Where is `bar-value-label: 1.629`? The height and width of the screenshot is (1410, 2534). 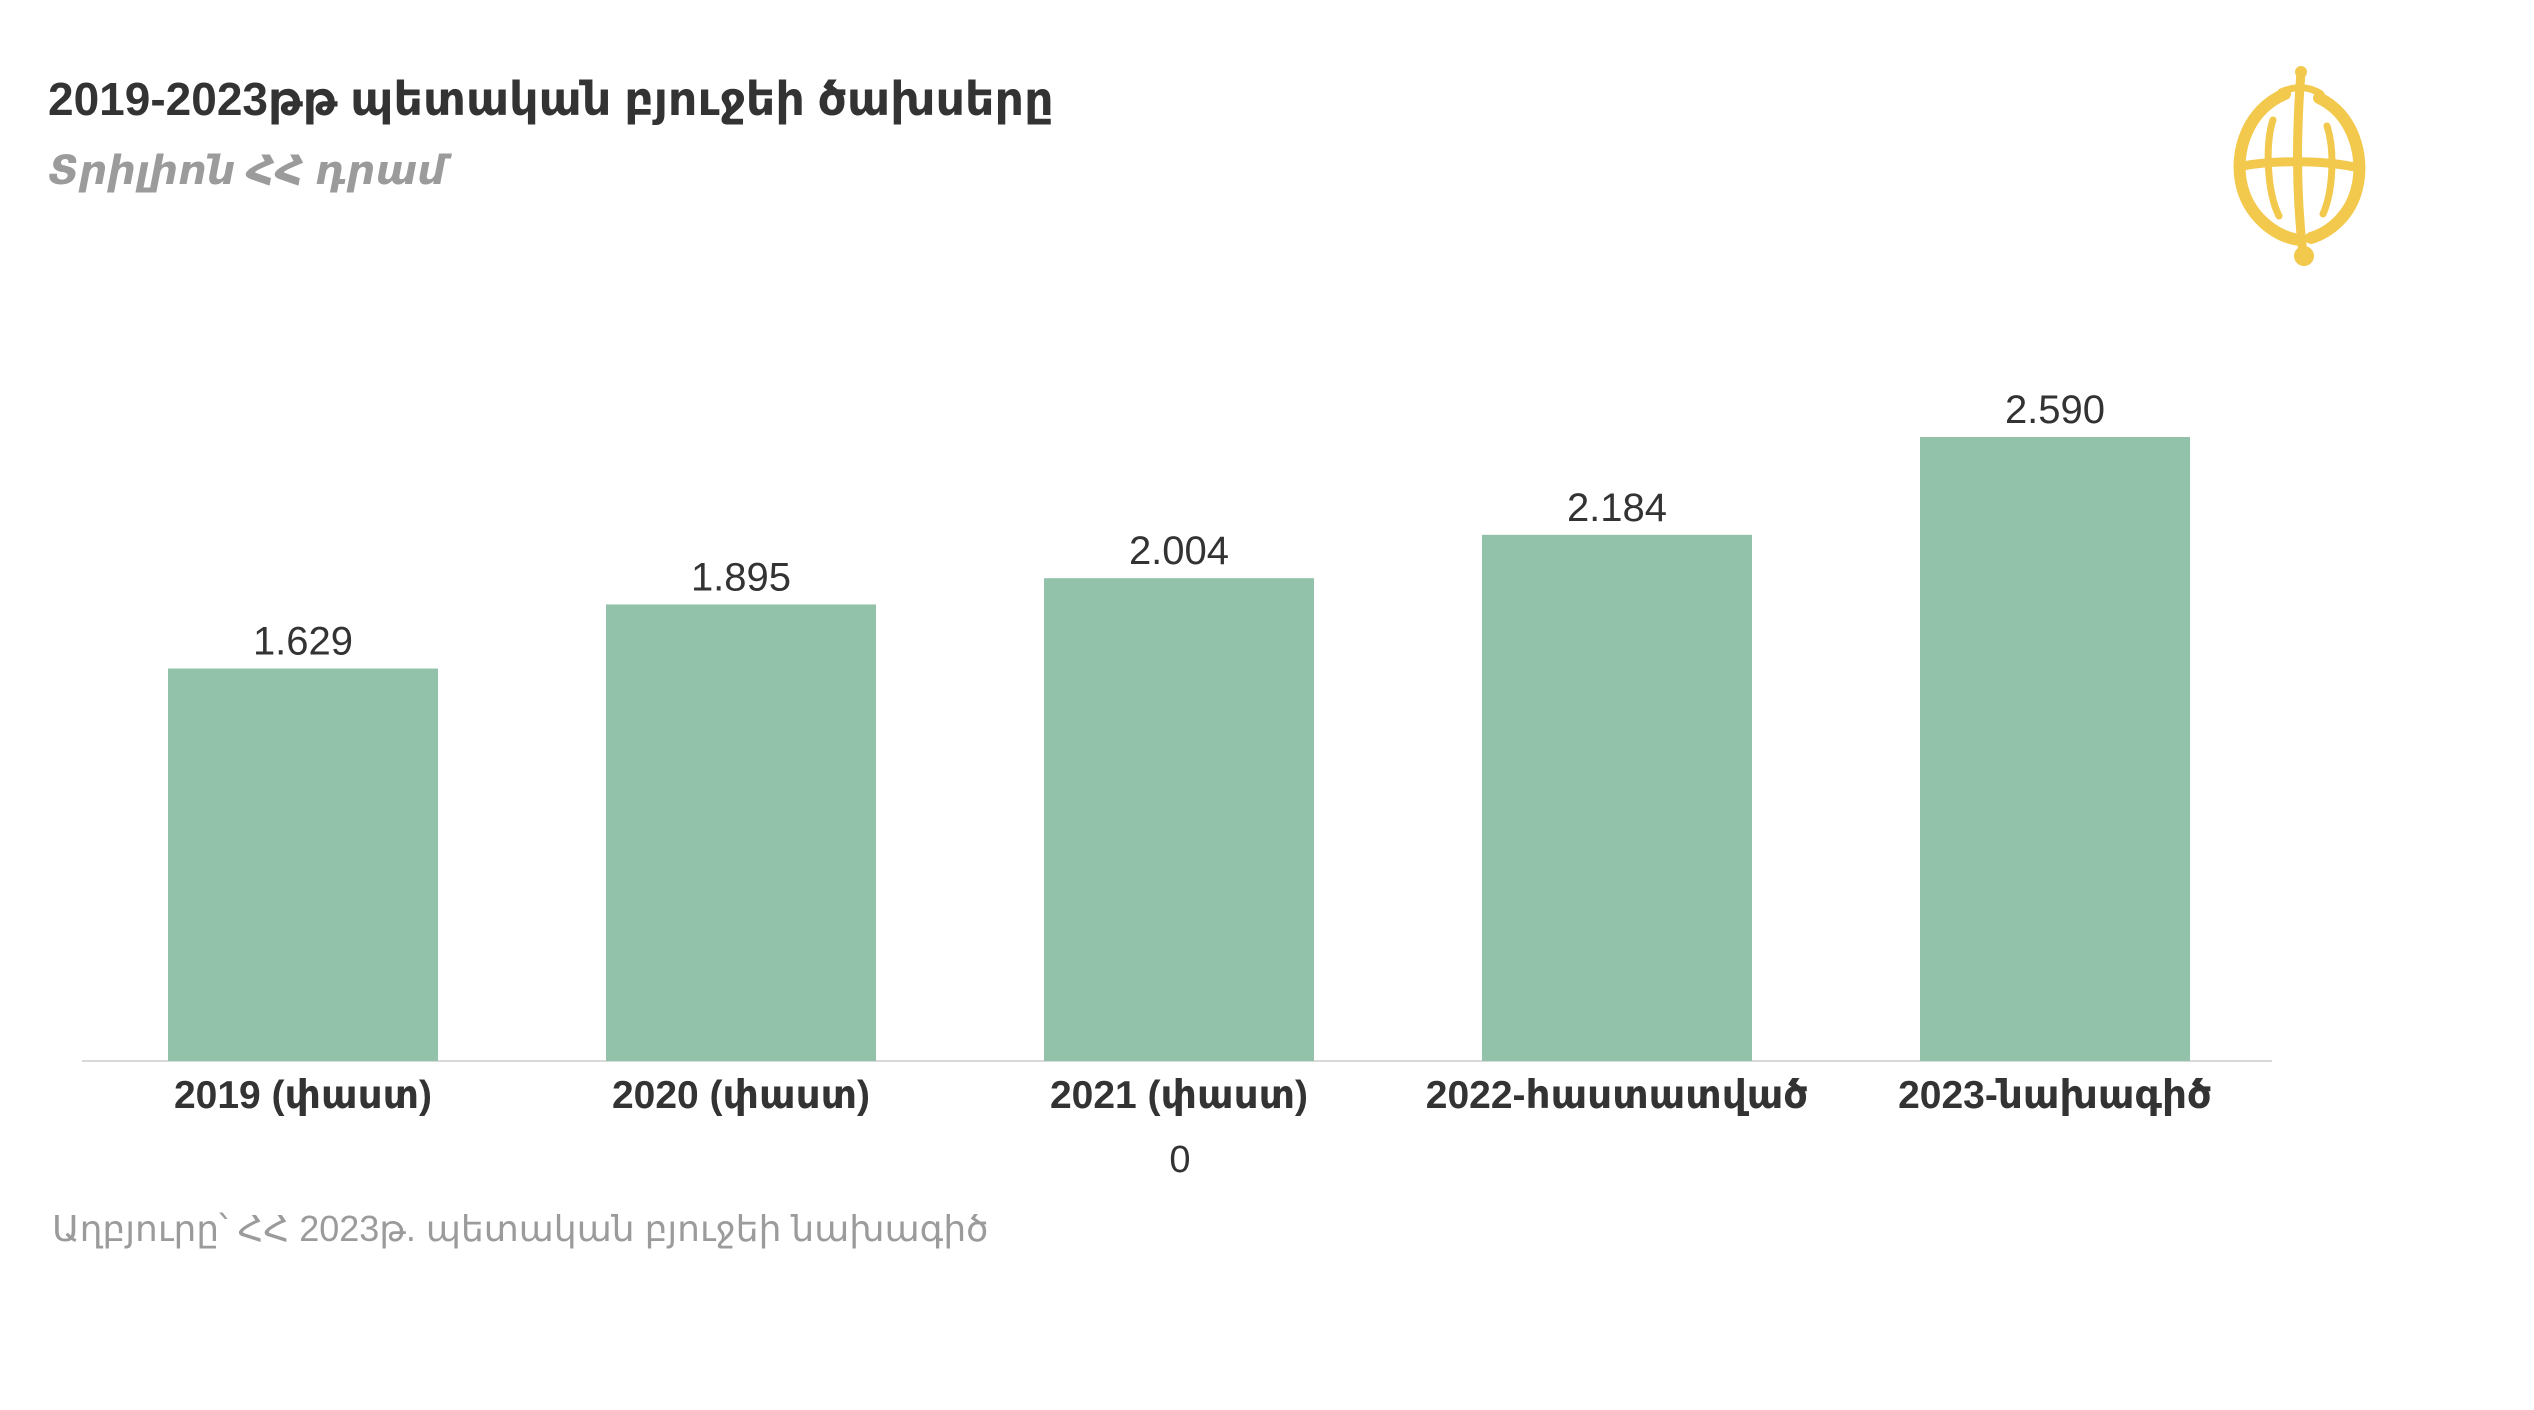 bar-value-label: 1.629 is located at coordinates (303, 642).